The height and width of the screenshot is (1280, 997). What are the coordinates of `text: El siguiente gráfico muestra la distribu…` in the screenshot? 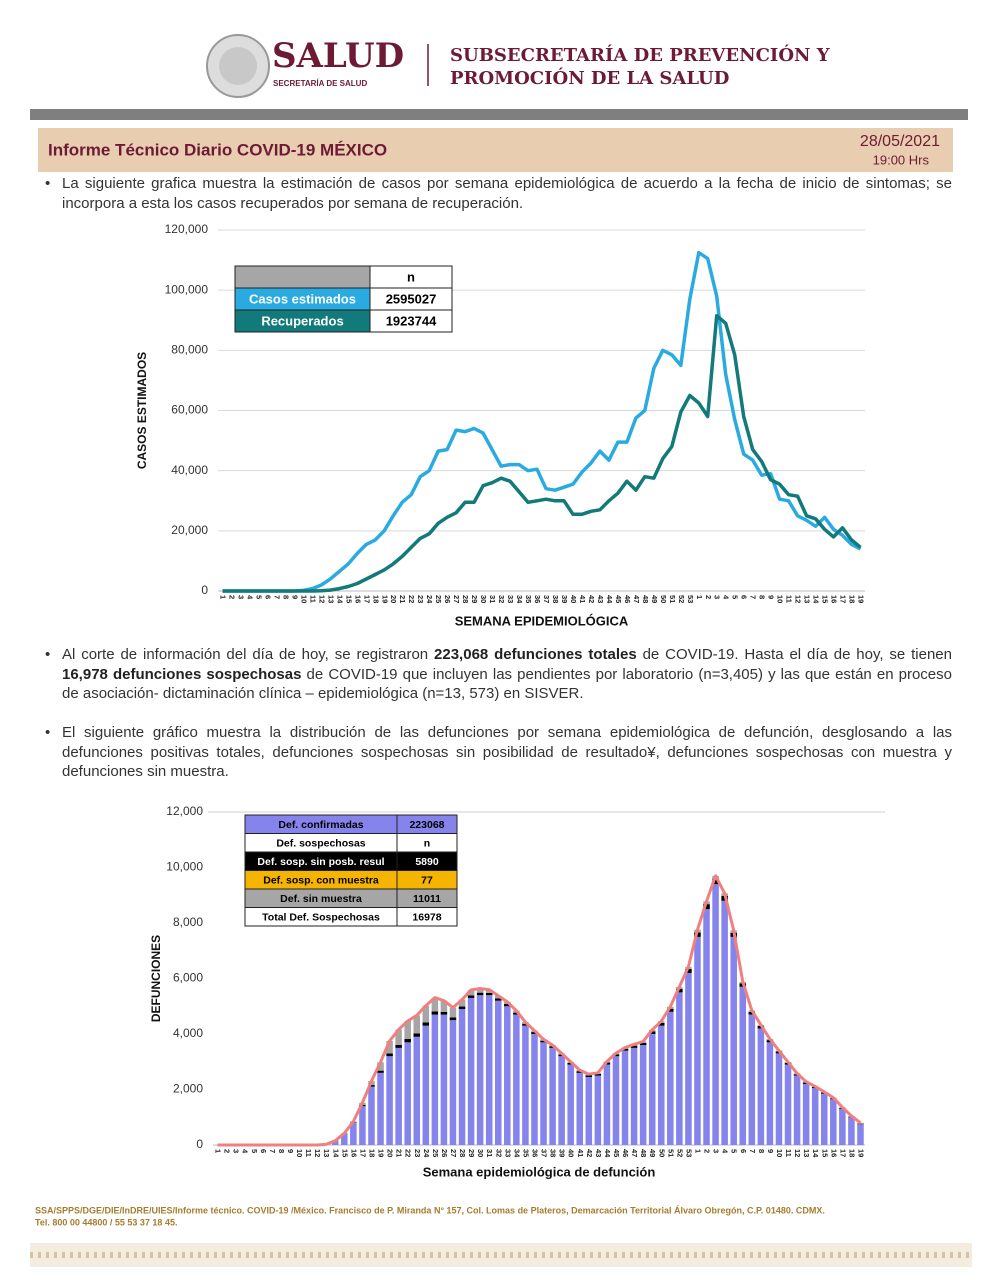 It's located at (507, 752).